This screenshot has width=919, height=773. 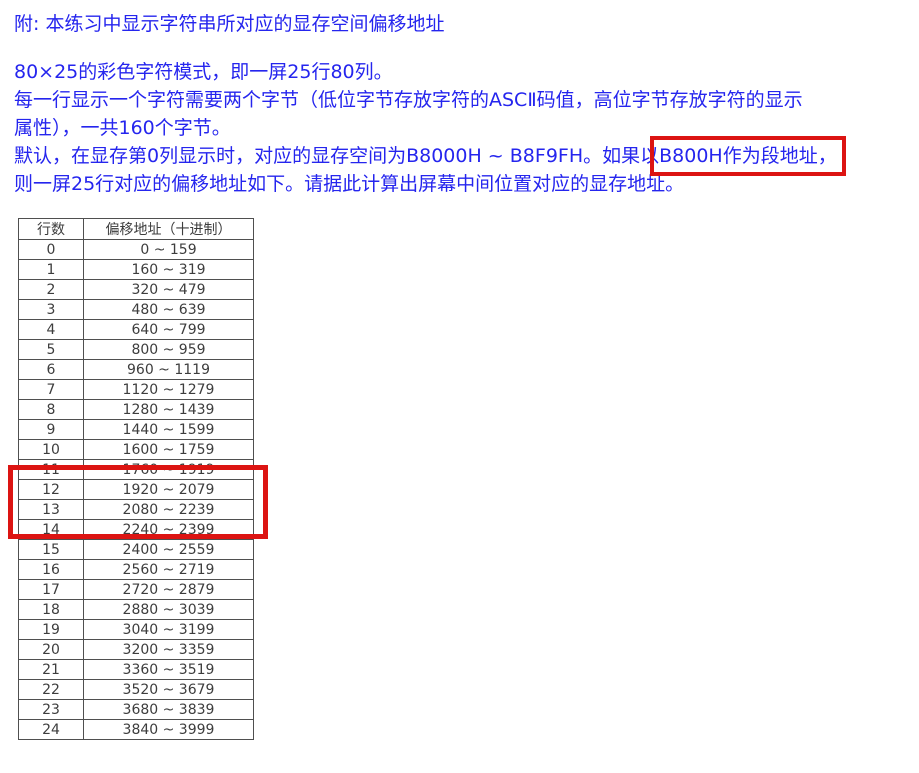 What do you see at coordinates (51, 609) in the screenshot?
I see `row-number-cell: 18` at bounding box center [51, 609].